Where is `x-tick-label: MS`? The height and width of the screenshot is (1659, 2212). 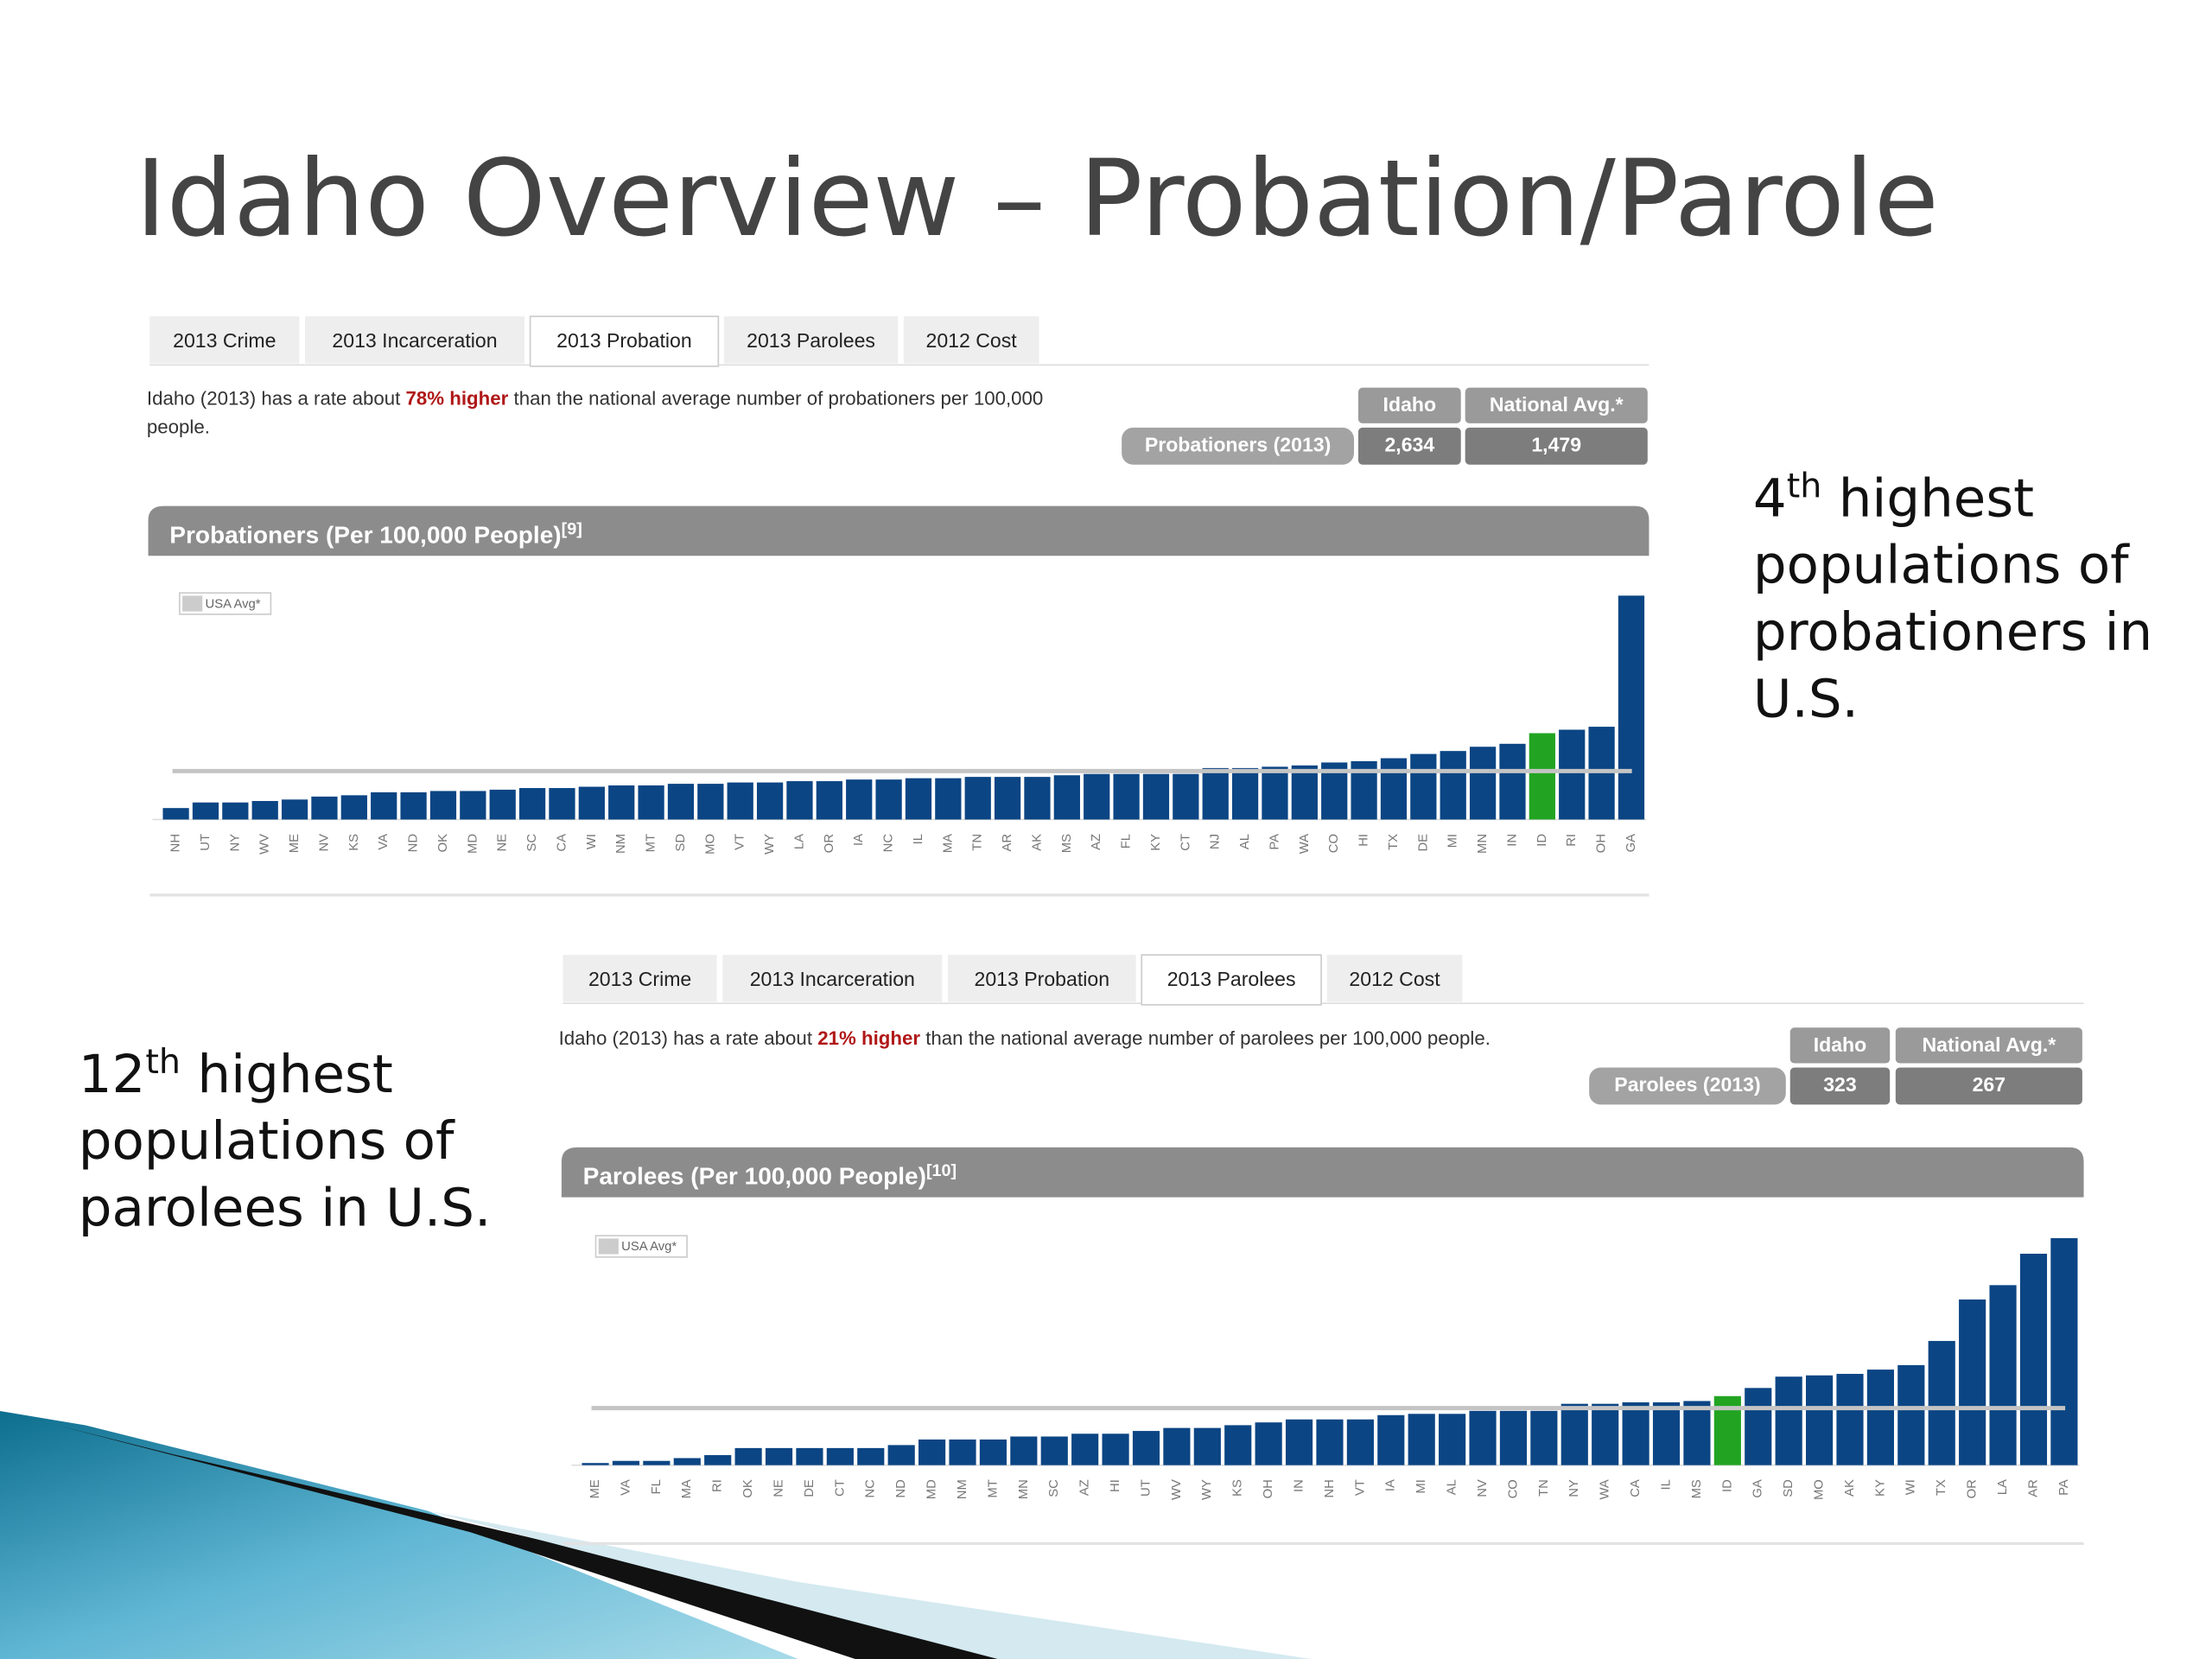
x-tick-label: MS is located at coordinates (1067, 843).